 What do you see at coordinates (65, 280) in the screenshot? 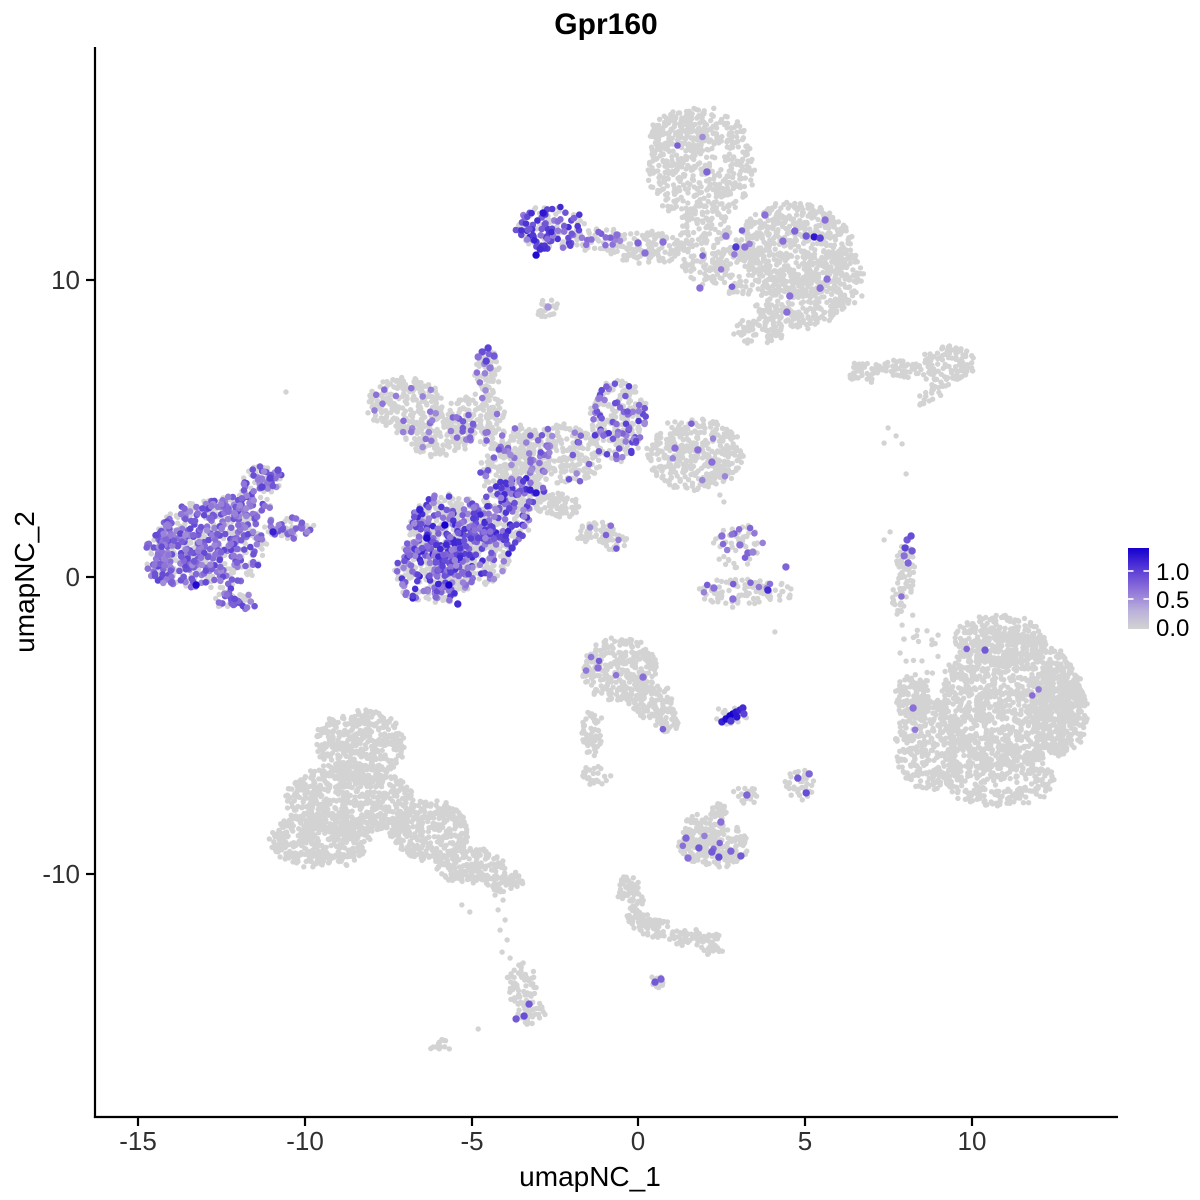
I see `y-tick-label-0: 10` at bounding box center [65, 280].